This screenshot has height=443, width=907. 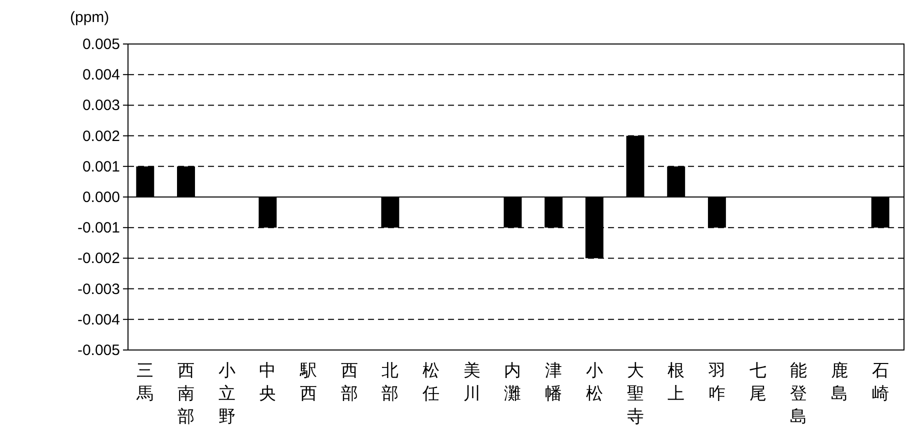 I want to click on y-tick-label: 0.002, so click(x=101, y=136).